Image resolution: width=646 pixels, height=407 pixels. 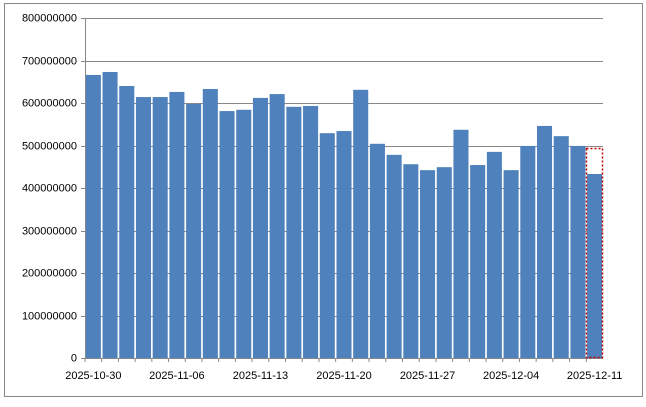 I want to click on x-tick-label: 2025-11-27, so click(x=427, y=376).